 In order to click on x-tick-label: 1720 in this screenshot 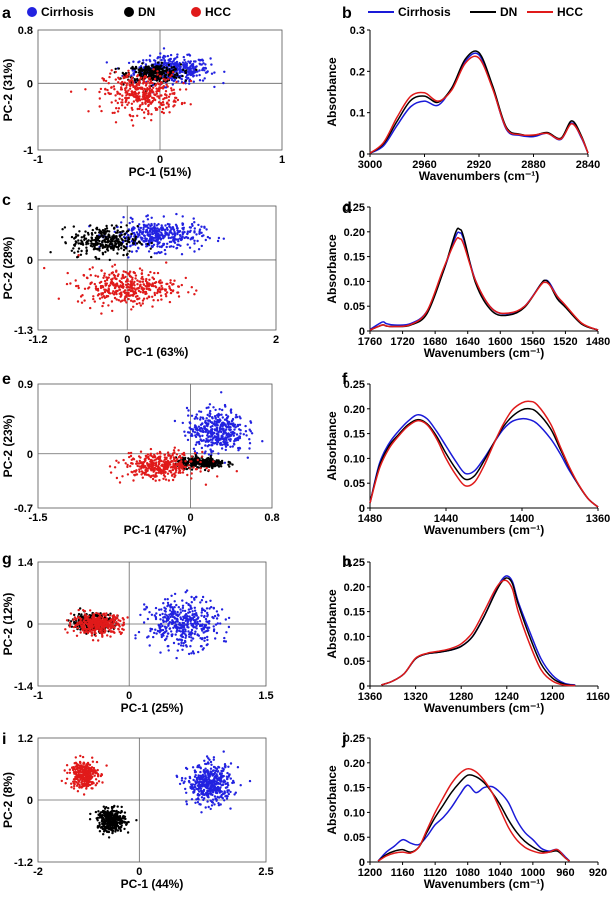, I will do `click(402, 342)`.